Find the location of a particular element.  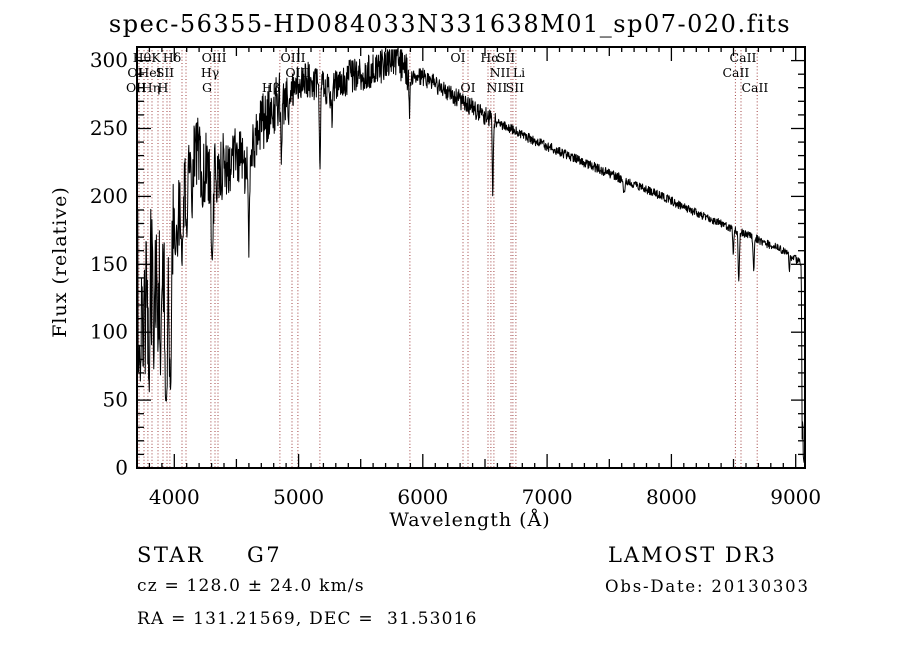

spectral-line-label: Hη is located at coordinates (151, 87).